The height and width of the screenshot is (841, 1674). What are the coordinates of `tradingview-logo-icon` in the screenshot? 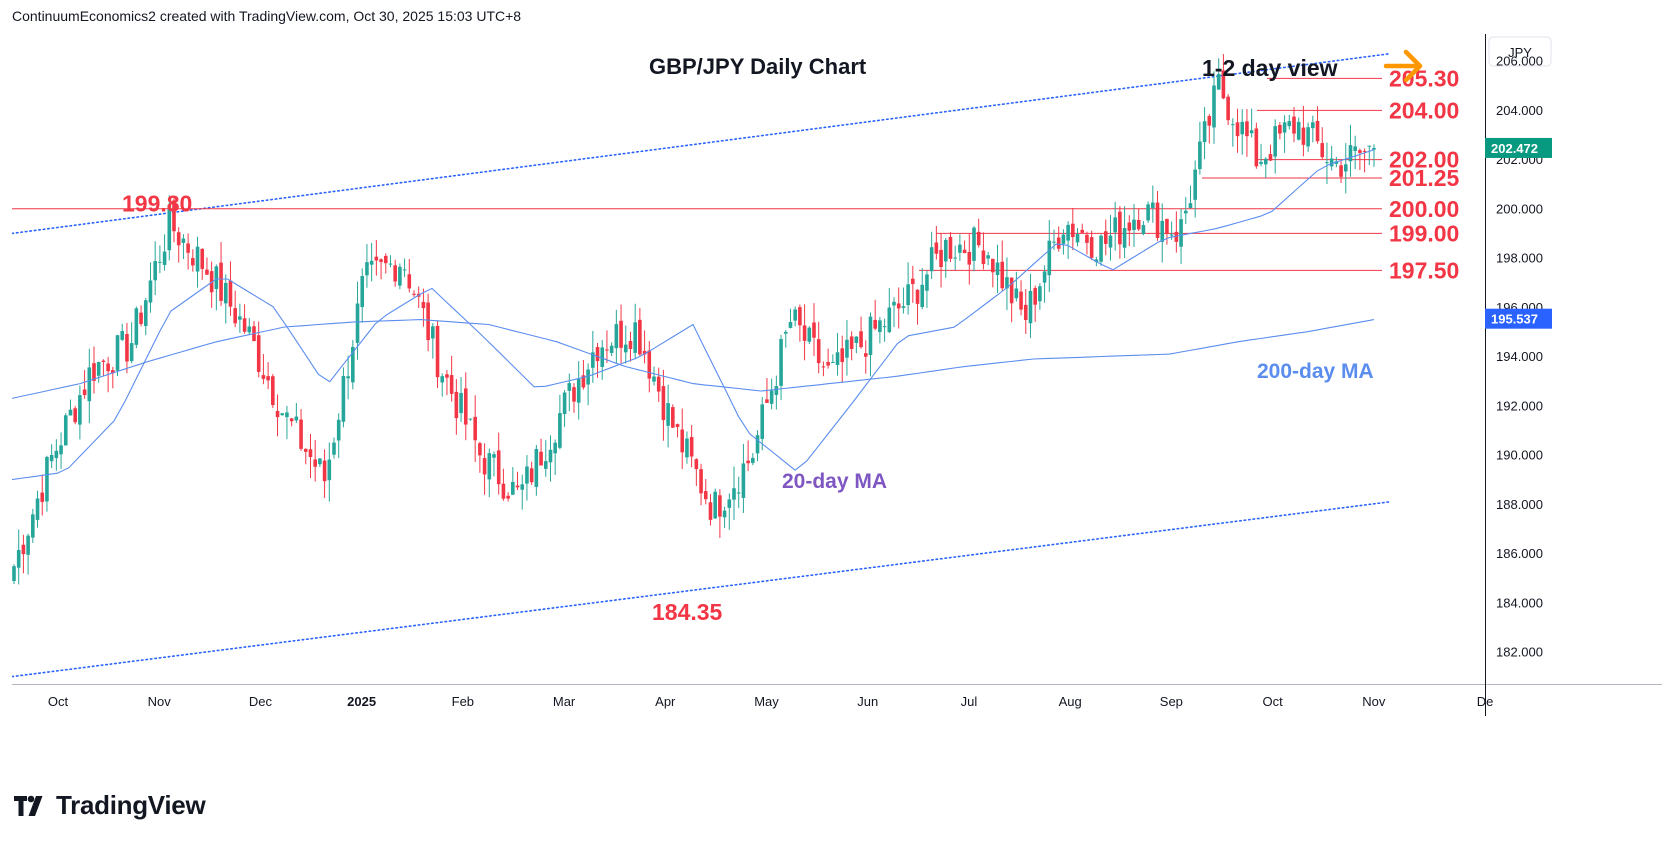 It's located at (28, 805).